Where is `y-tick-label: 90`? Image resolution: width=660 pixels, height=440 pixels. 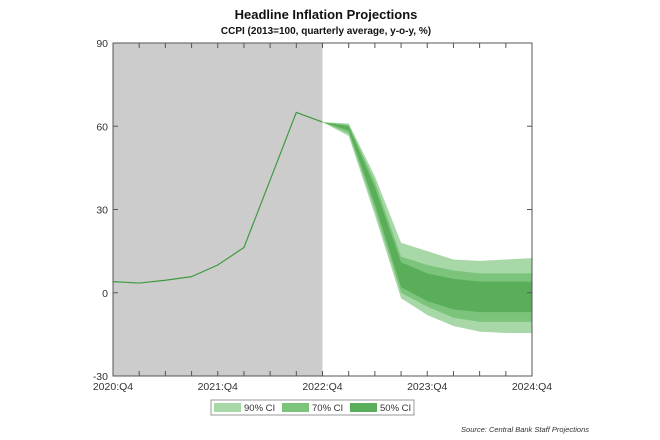 y-tick-label: 90 is located at coordinates (102, 44).